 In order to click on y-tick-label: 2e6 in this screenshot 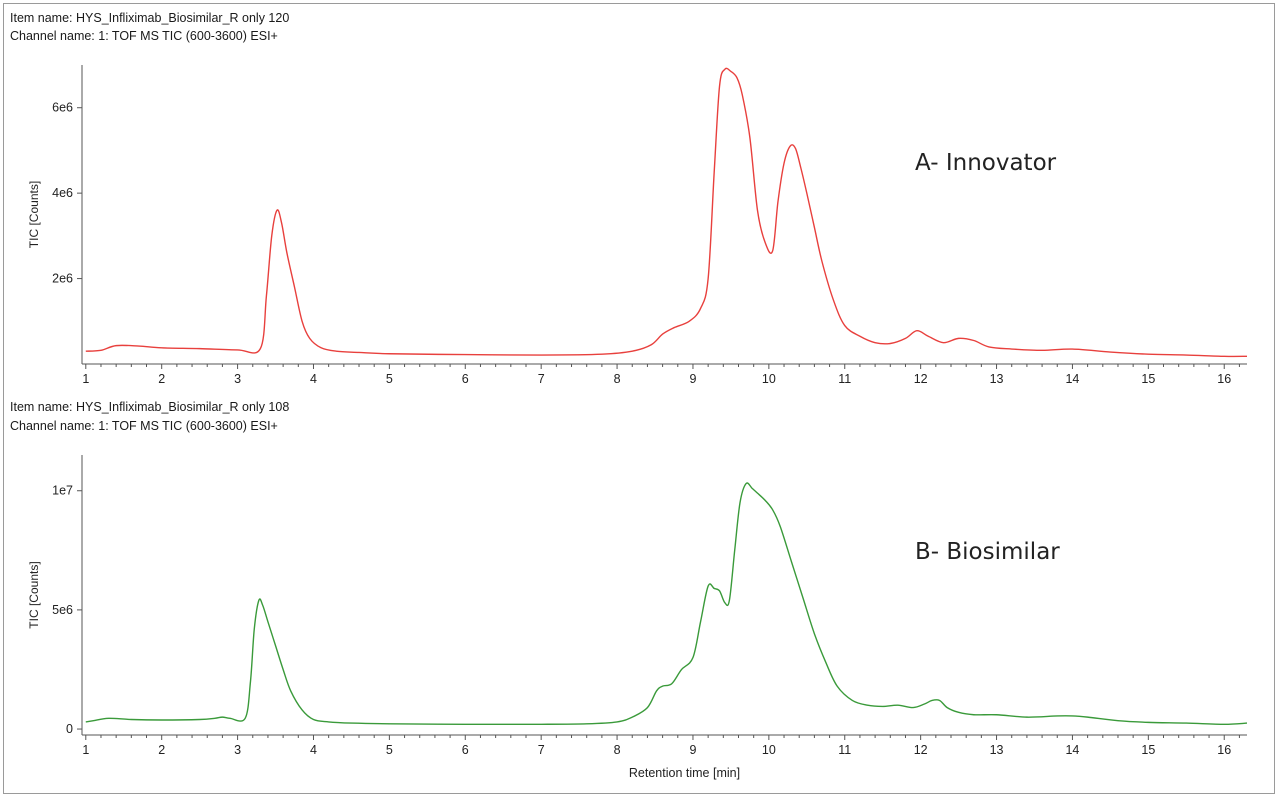, I will do `click(62, 279)`.